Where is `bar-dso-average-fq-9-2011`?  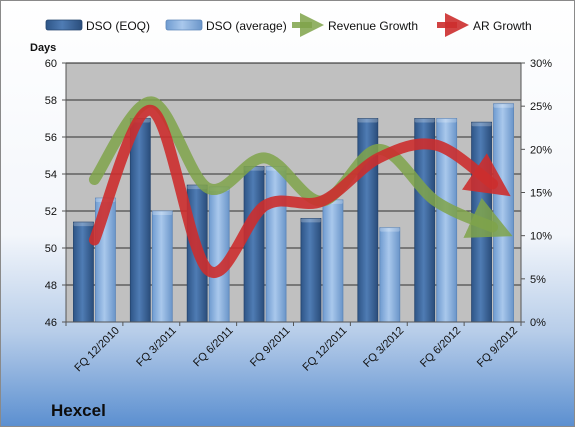
bar-dso-average-fq-9-2011 is located at coordinates (276, 244).